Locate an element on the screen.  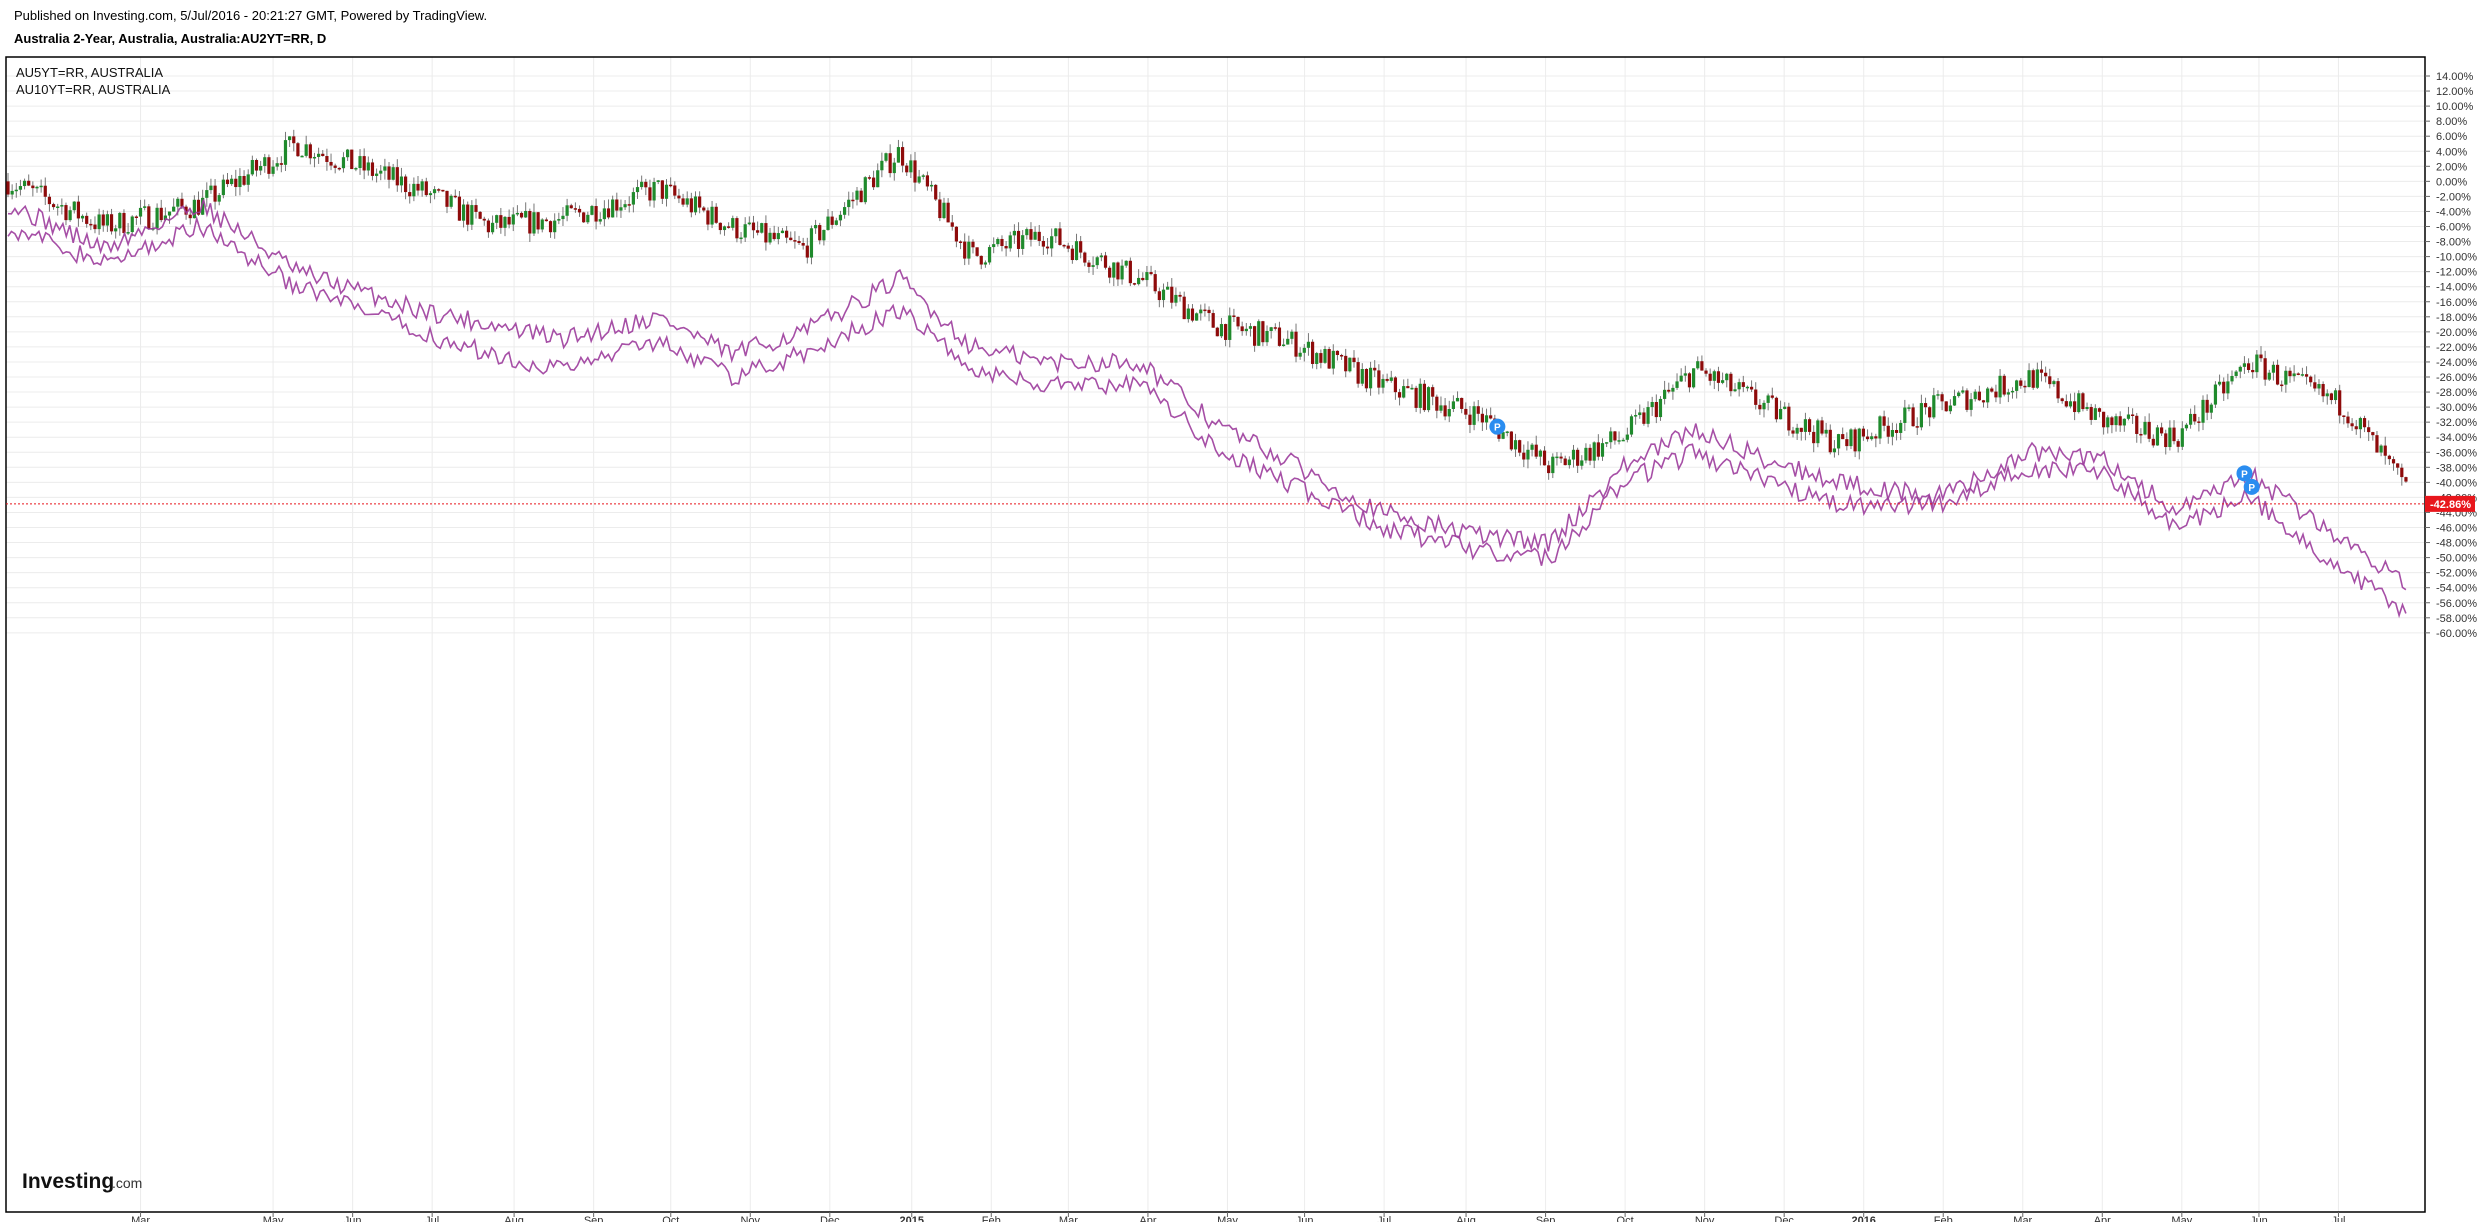
x-tick-label: Apr is located at coordinates (1147, 1218).